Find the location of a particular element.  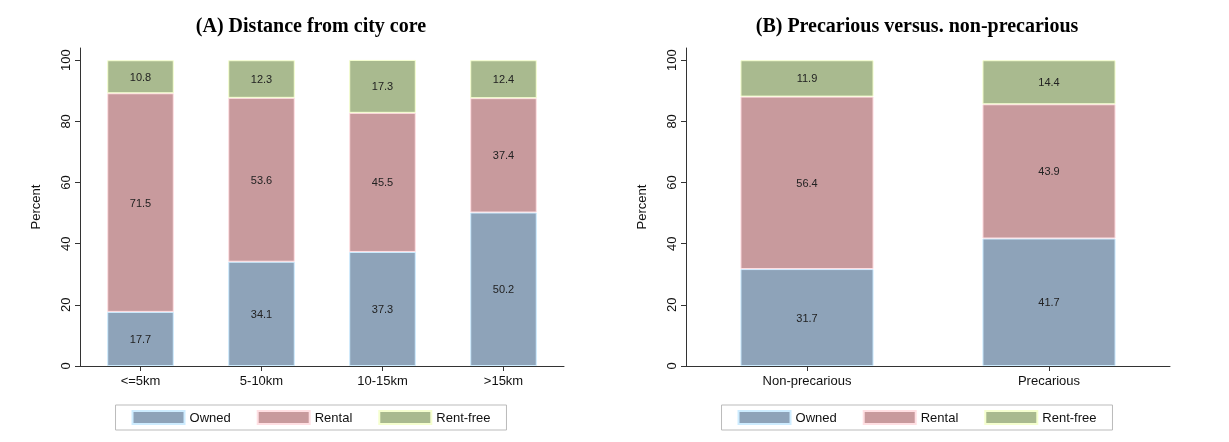

x-tick-label: 5-10km is located at coordinates (261, 380).